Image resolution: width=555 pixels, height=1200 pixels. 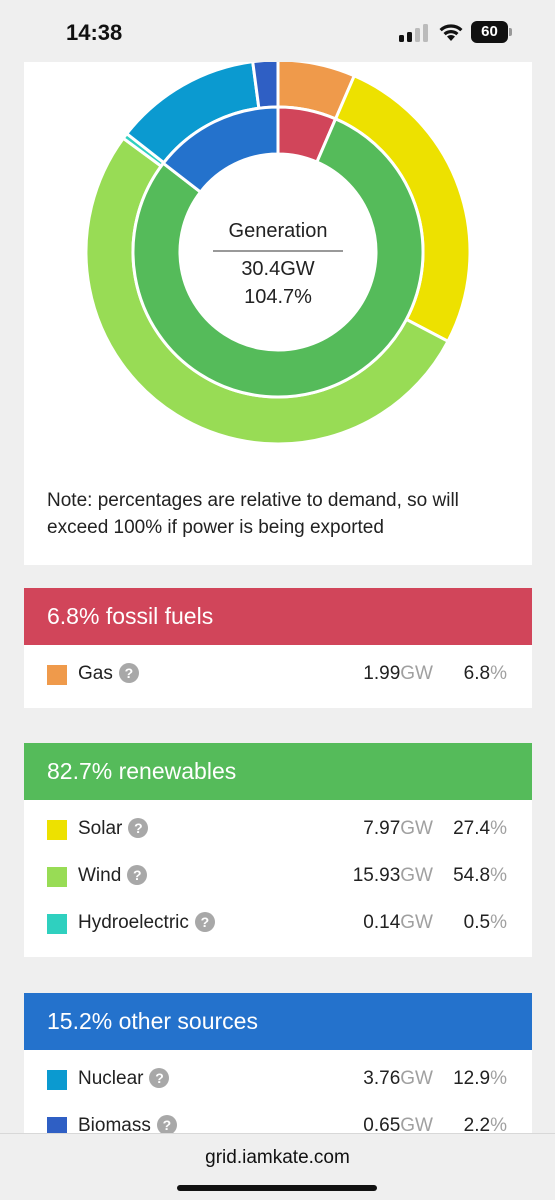 I want to click on source-name: Biomass, so click(x=114, y=1125).